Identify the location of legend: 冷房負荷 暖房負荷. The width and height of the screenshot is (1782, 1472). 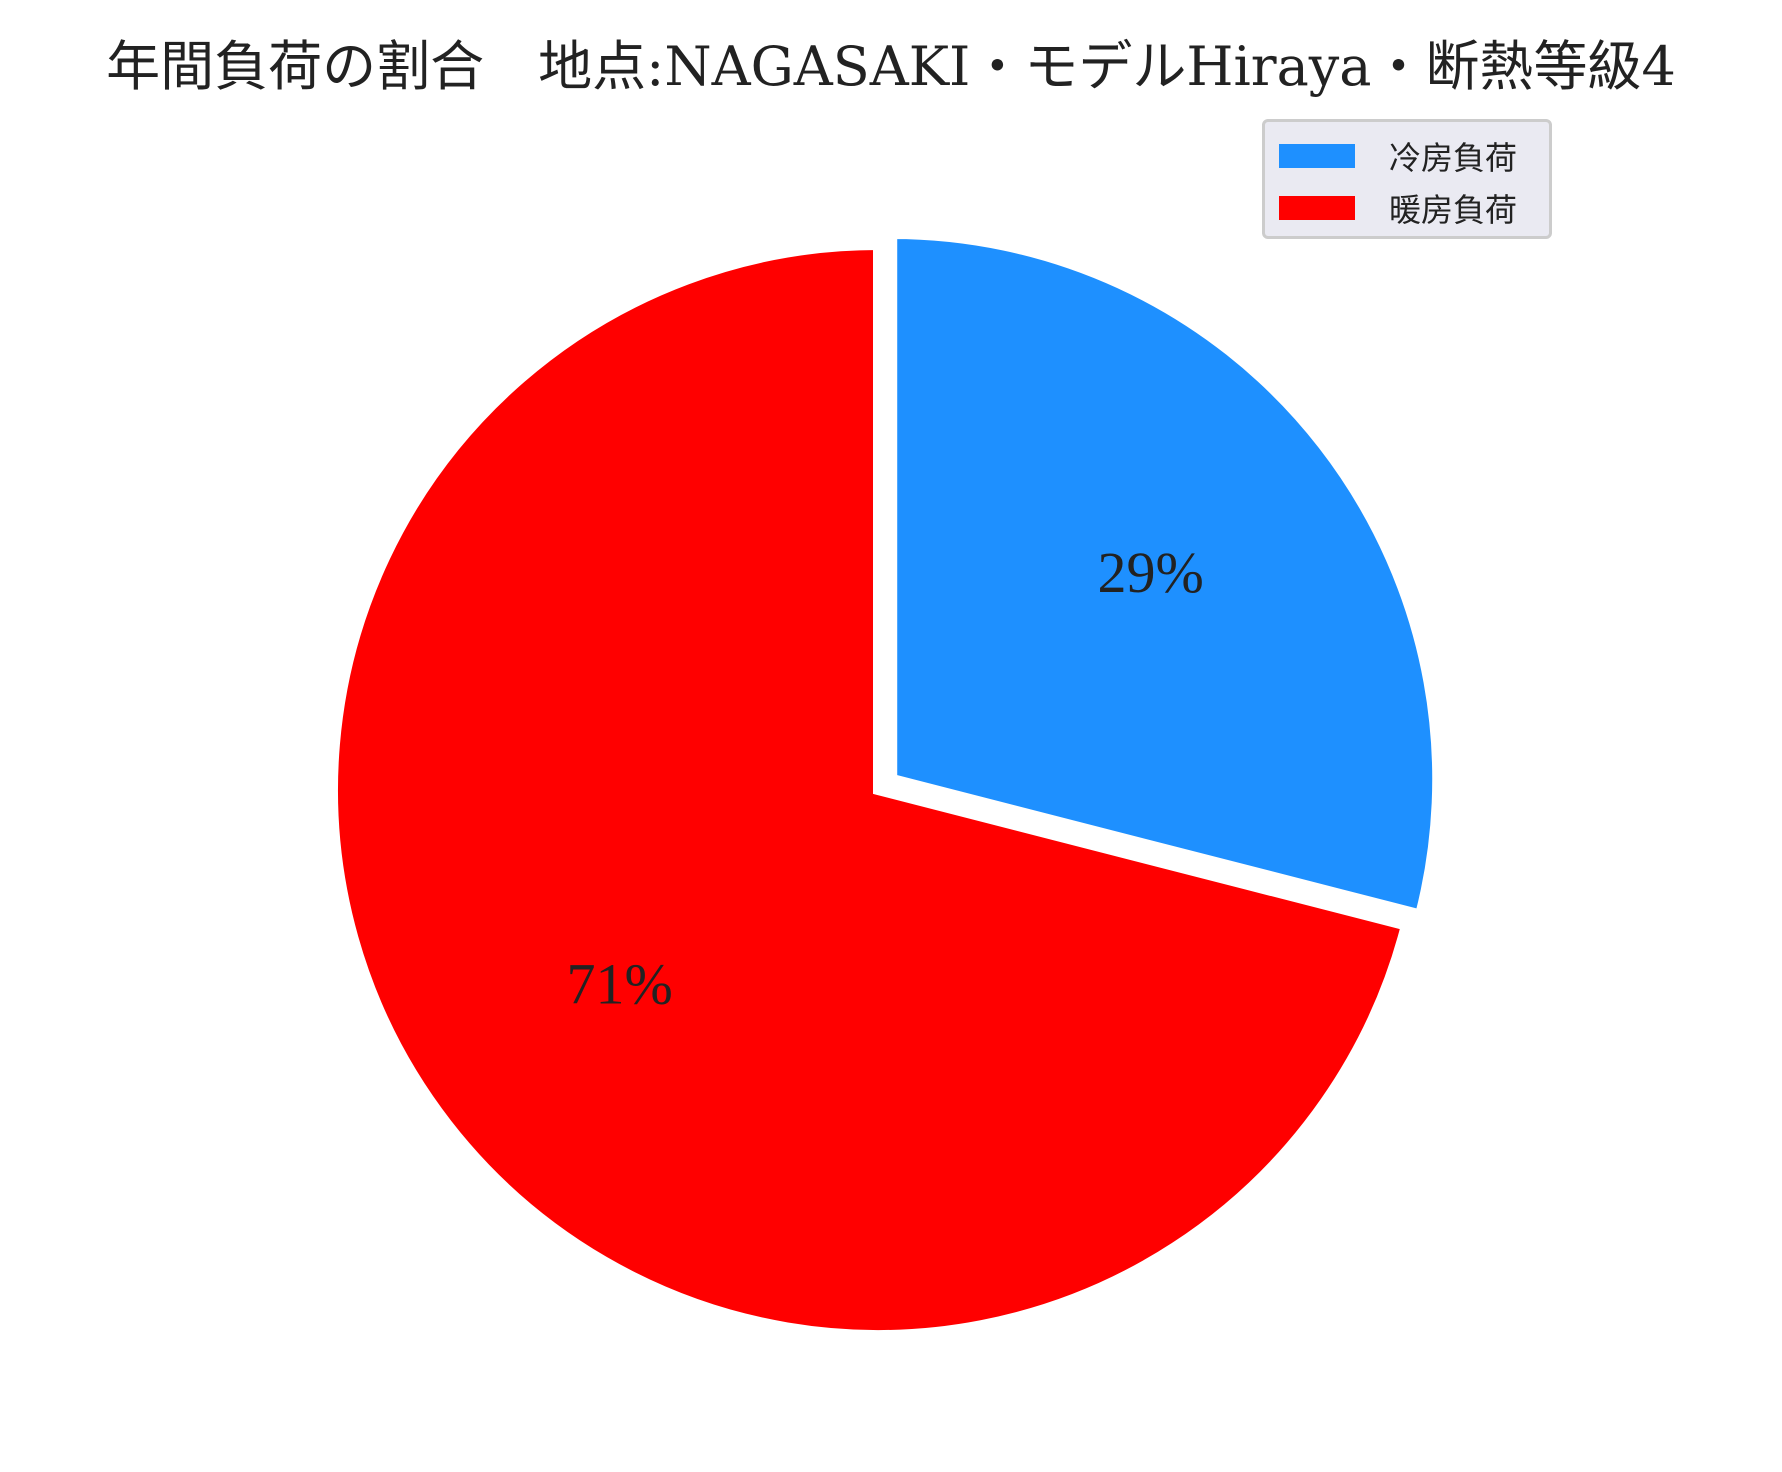
(1407, 179).